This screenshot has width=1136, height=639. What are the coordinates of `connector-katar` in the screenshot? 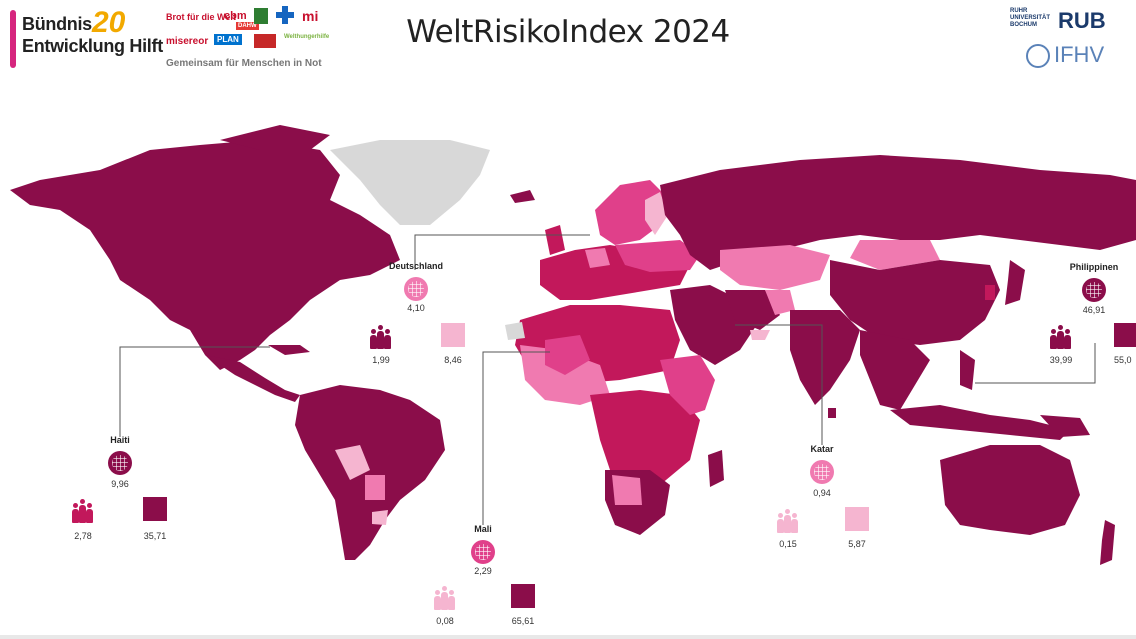 It's located at (779, 384).